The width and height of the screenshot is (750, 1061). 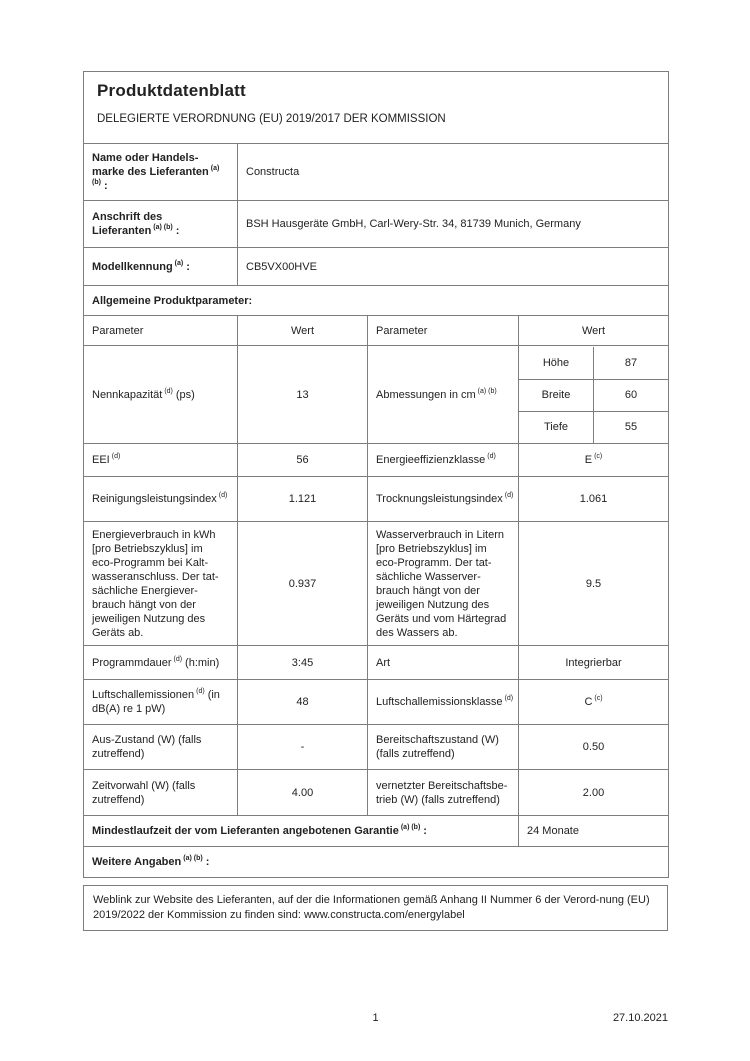 What do you see at coordinates (443, 662) in the screenshot?
I see `type-label: Art` at bounding box center [443, 662].